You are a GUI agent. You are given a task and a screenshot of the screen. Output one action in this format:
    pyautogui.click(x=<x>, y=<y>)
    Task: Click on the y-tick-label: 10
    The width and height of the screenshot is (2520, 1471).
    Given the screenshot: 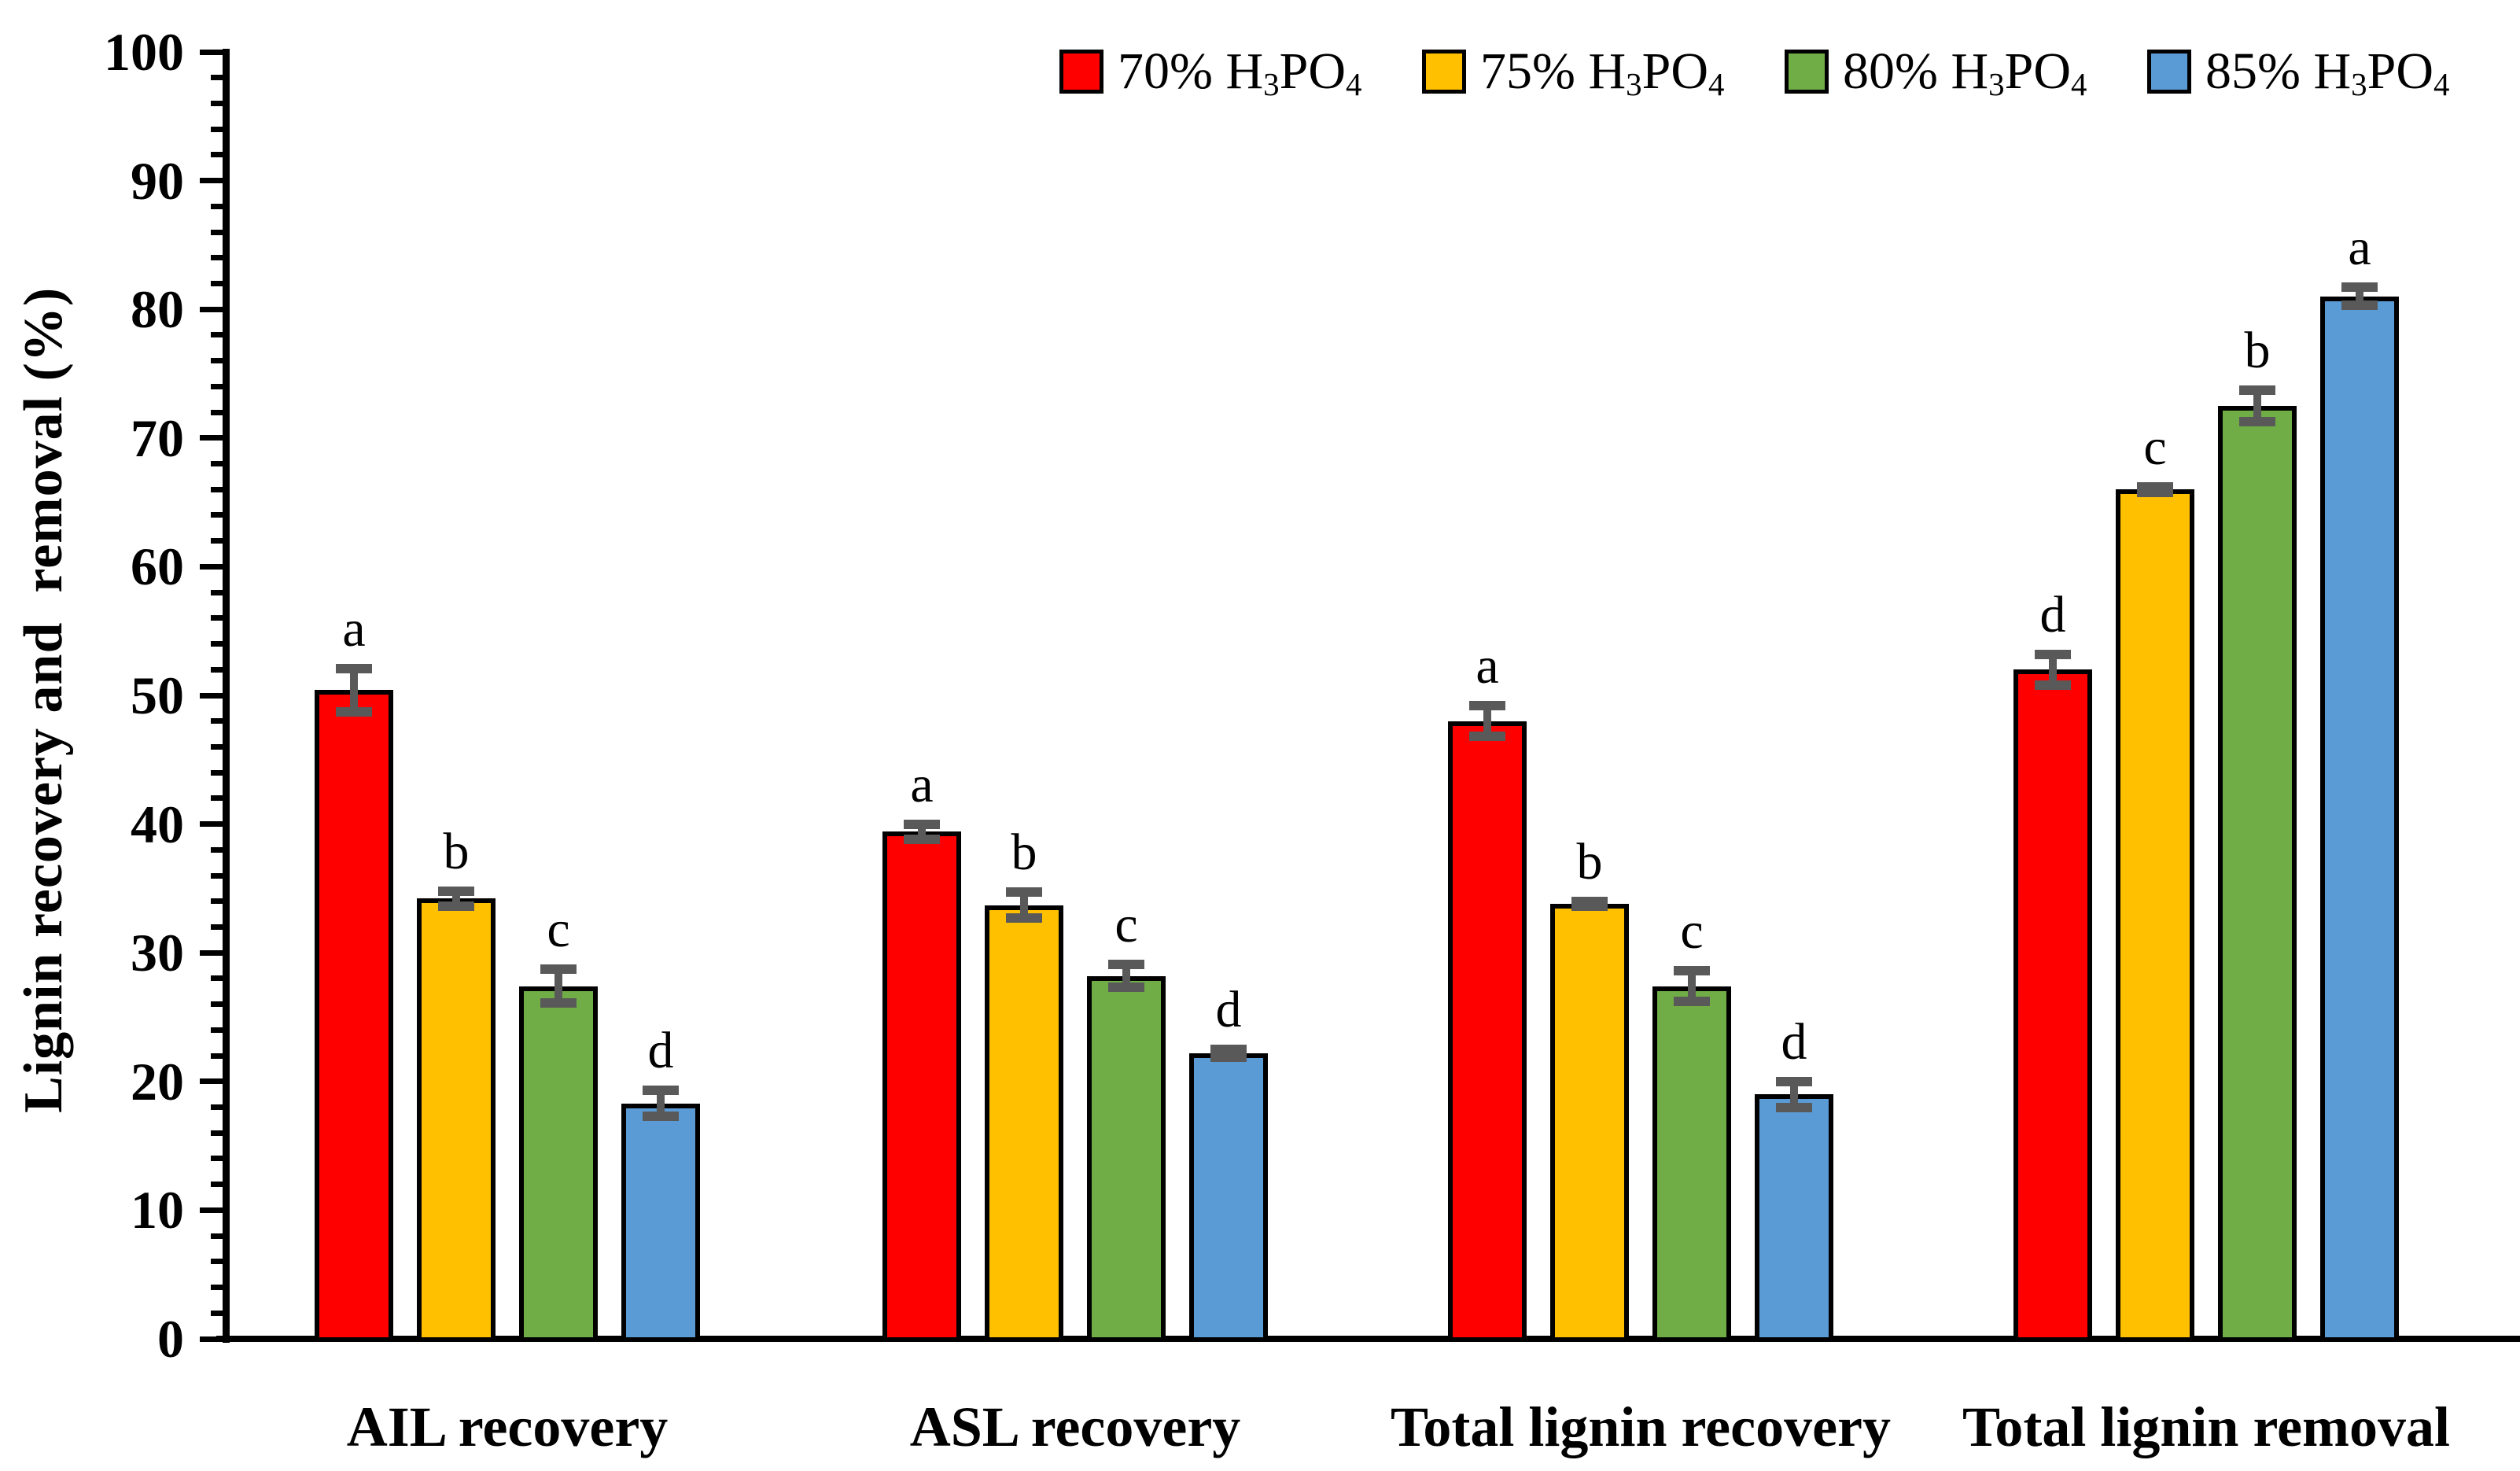 What is the action you would take?
    pyautogui.click(x=157, y=1210)
    